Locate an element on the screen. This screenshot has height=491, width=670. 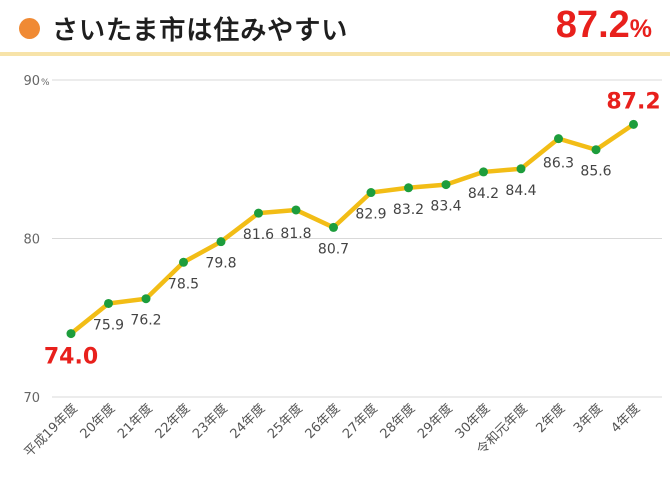
x-tick-label: 21年度 is located at coordinates (134, 421).